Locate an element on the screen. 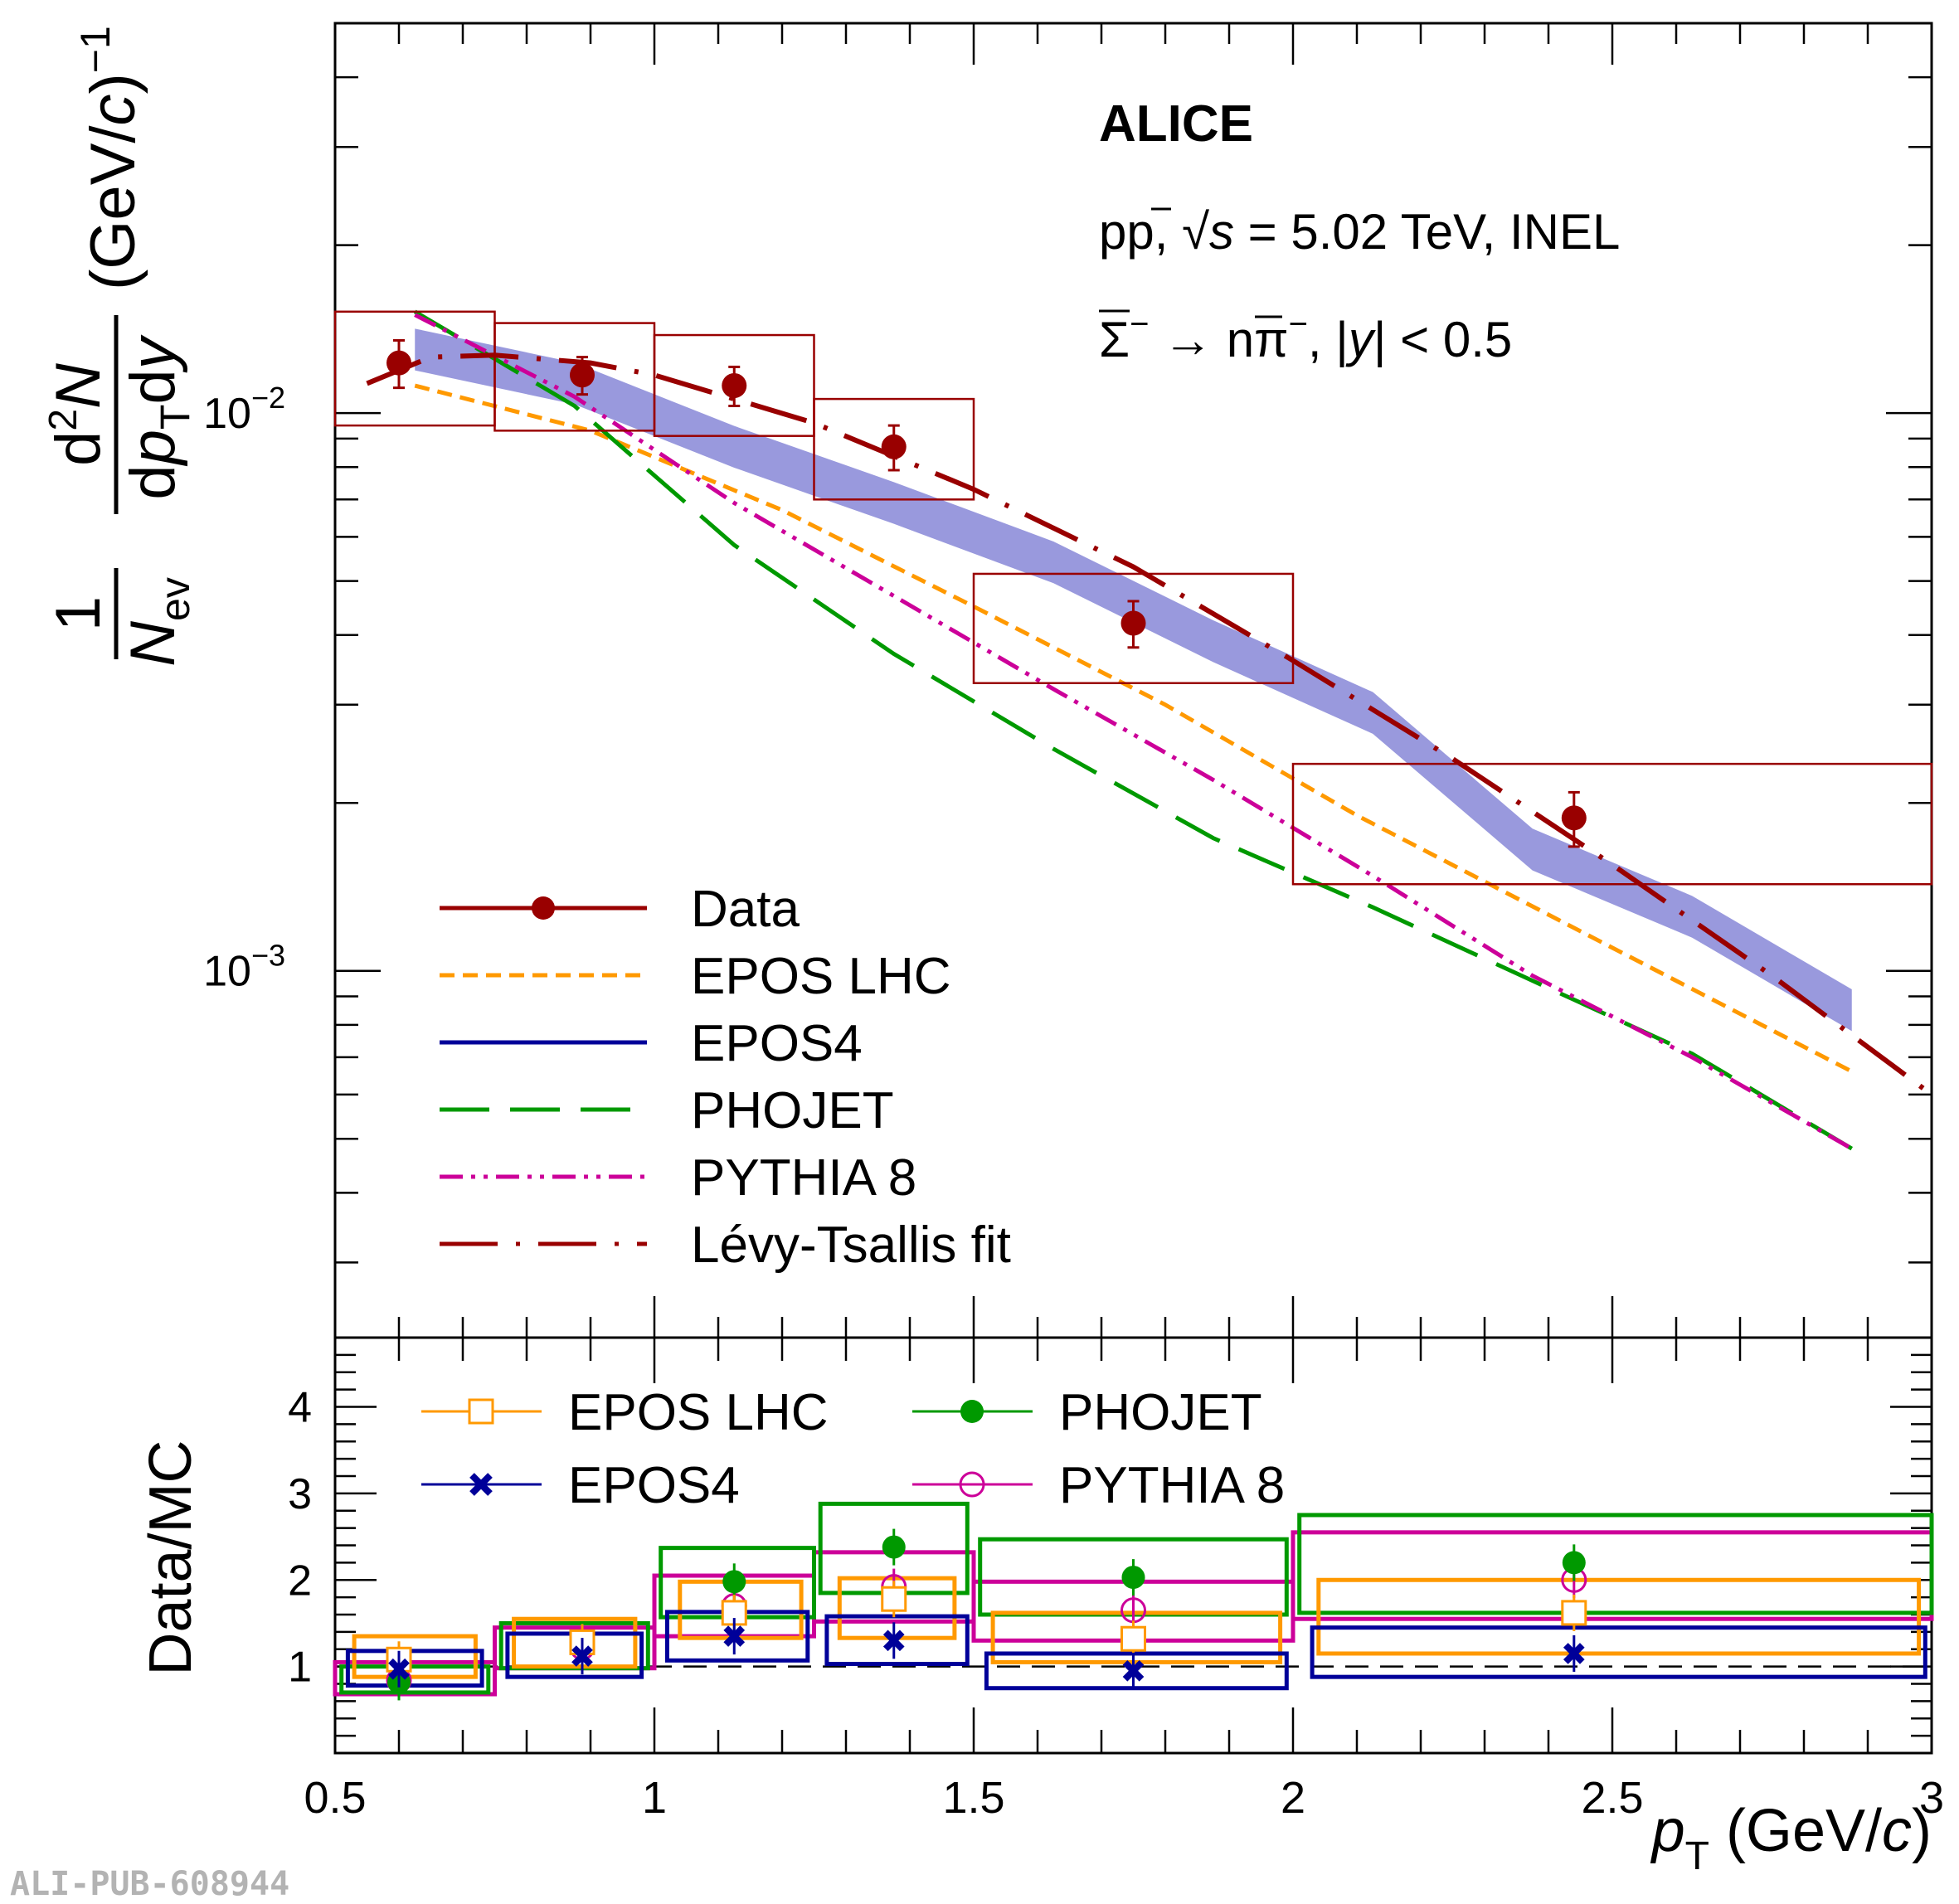 The image size is (1959, 1904). y-label-nev: Nev is located at coordinates (158, 622).